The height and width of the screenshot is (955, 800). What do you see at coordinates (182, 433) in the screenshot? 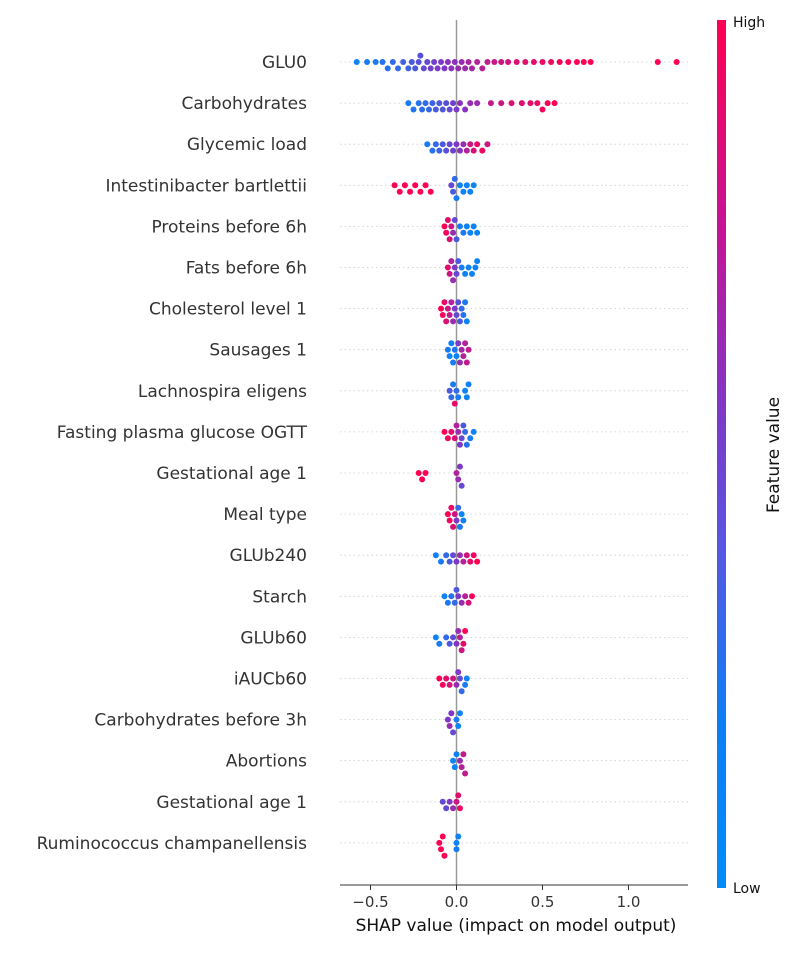
I see `feature-label: Fasting plasma glucose OGTT` at bounding box center [182, 433].